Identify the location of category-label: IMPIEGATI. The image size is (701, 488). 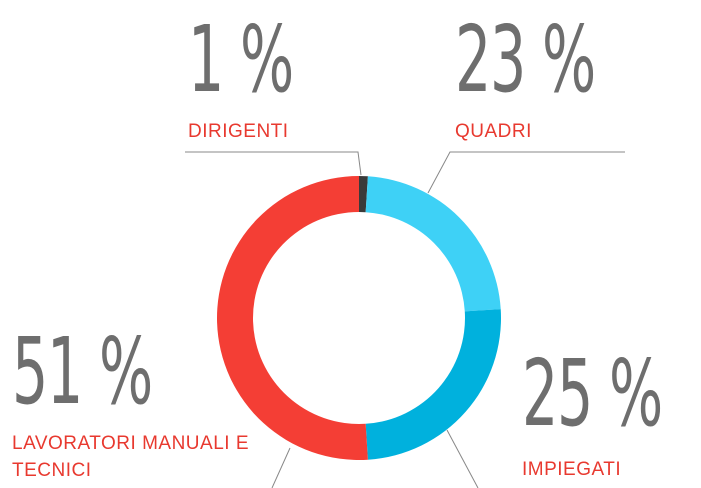
(572, 469).